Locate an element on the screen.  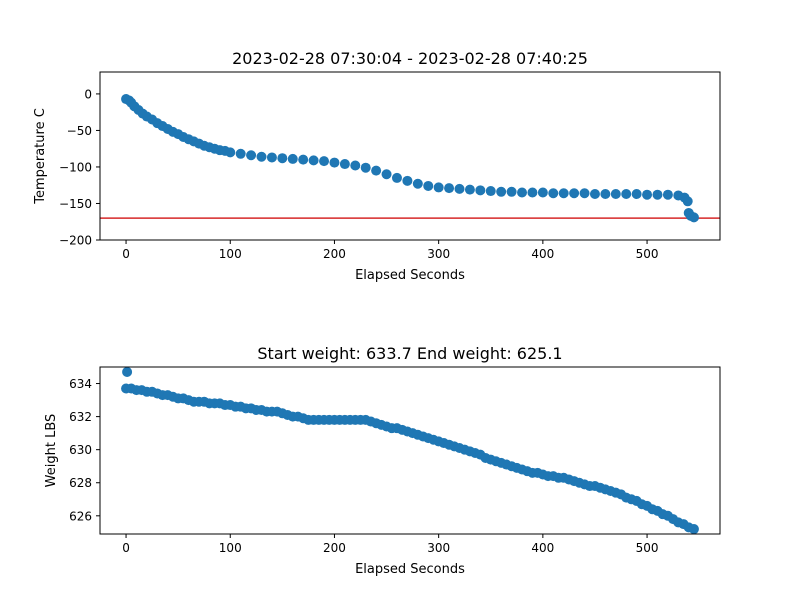
y-tick-label: −100 is located at coordinates (75, 167).